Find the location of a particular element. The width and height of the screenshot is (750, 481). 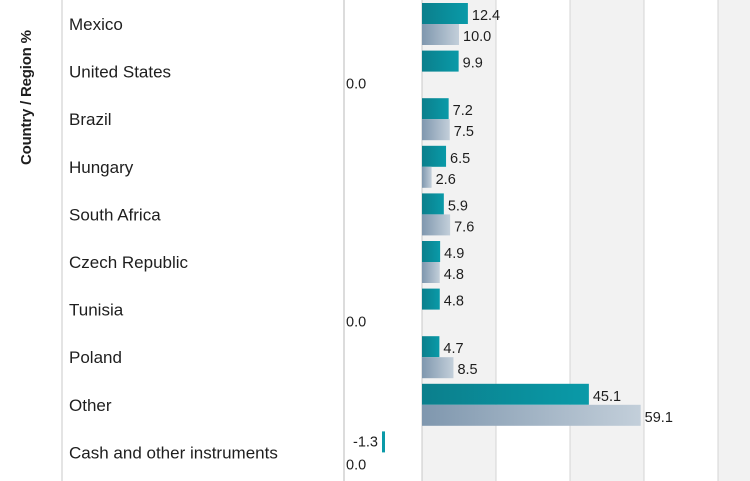

category-label: Mexico is located at coordinates (96, 24).